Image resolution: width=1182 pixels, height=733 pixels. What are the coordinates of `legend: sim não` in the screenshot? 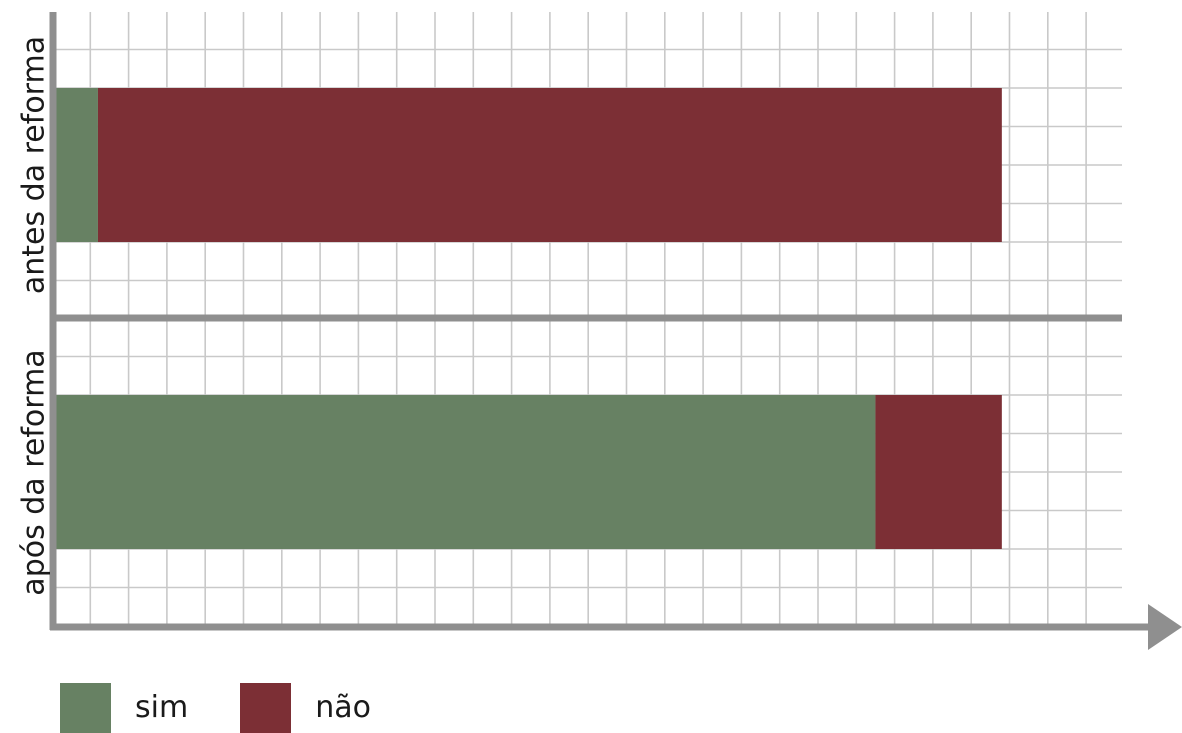 It's located at (241, 708).